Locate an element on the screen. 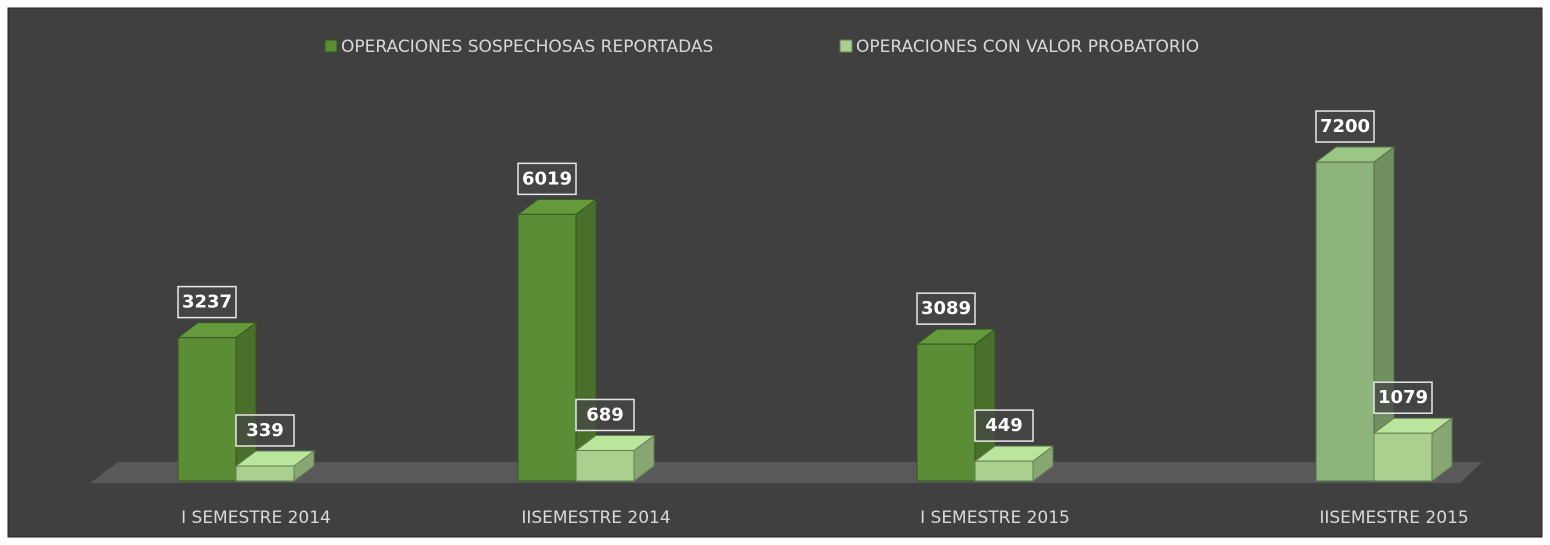  value-label: 339 is located at coordinates (265, 430).